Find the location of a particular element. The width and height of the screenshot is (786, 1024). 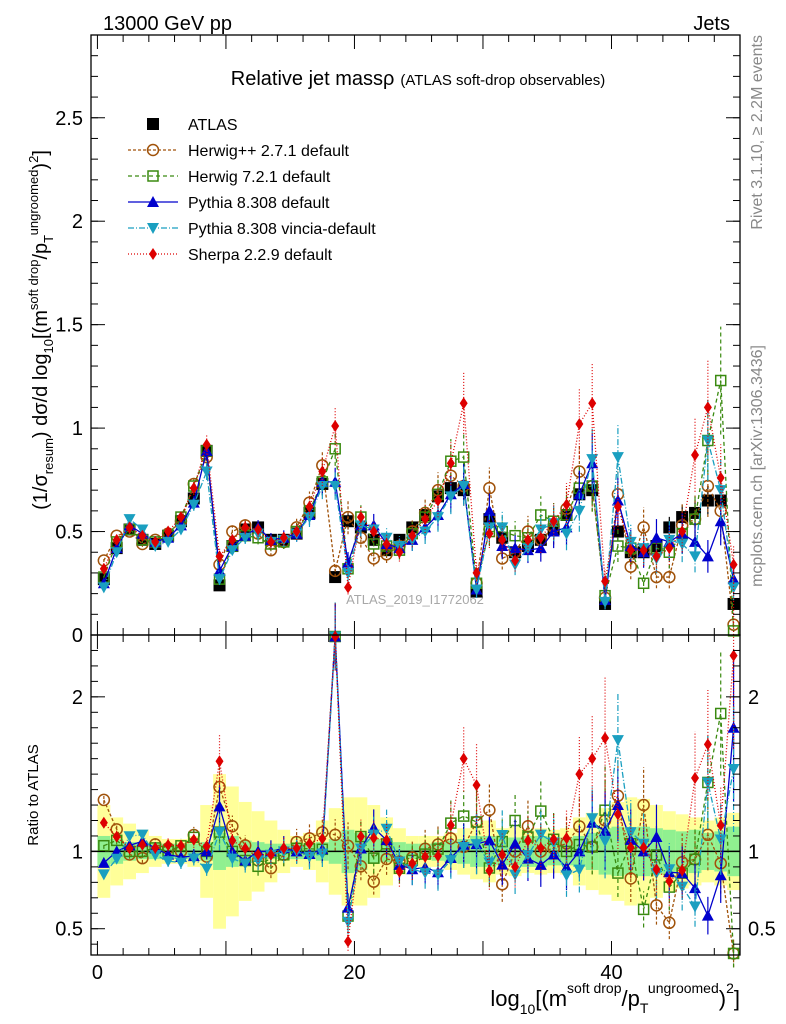

ratio-y-tick-label-right: 2 is located at coordinates (753, 698).